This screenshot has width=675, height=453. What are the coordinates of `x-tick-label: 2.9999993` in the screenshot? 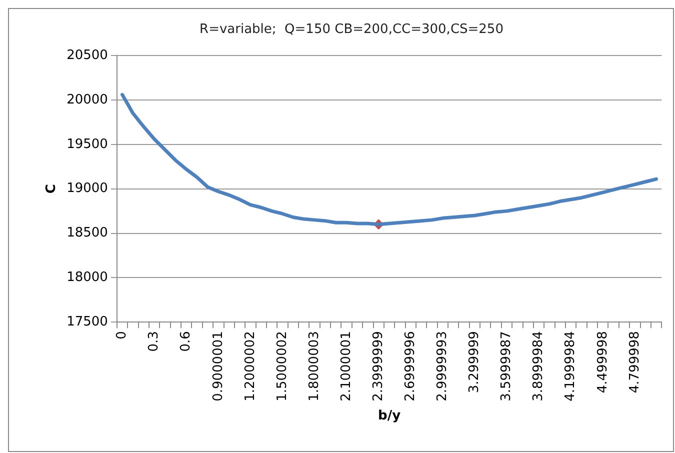 It's located at (442, 366).